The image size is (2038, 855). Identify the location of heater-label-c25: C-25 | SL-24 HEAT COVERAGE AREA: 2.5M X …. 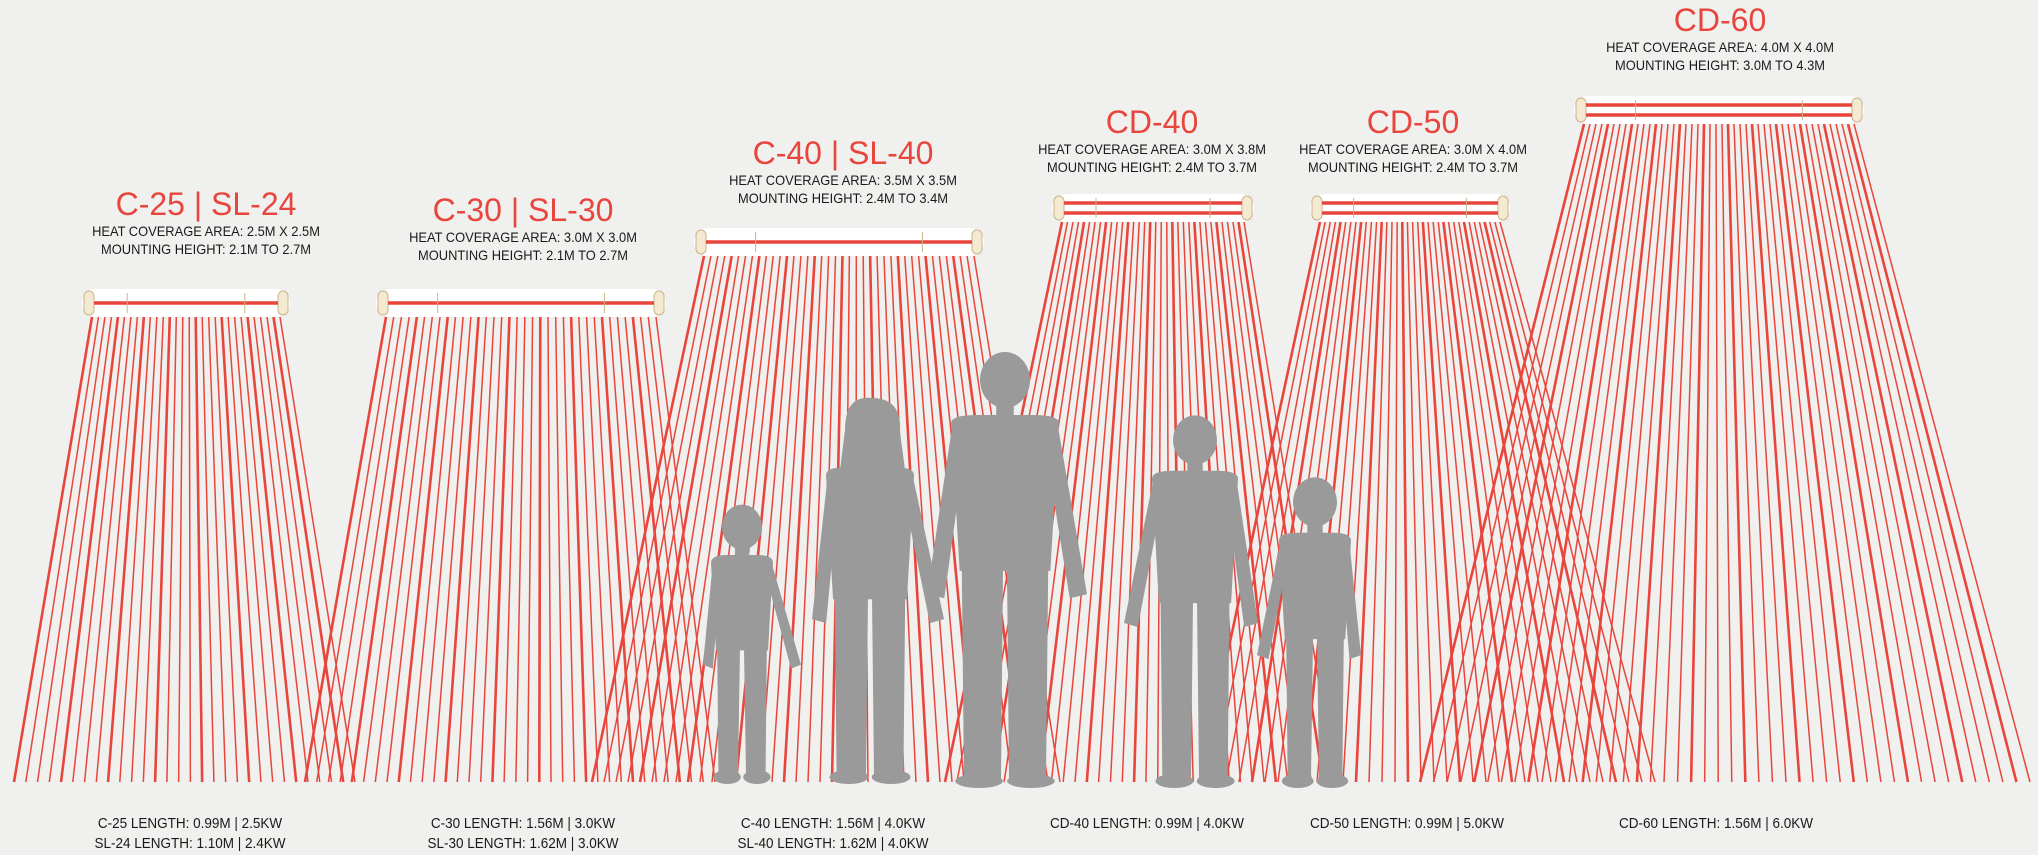
(206, 222).